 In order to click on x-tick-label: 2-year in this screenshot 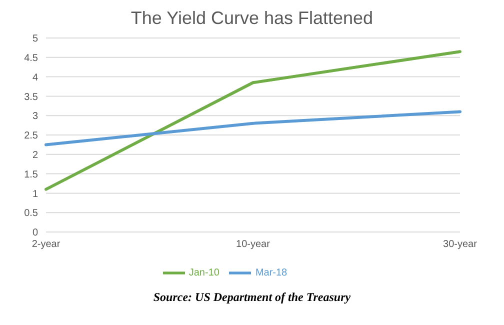, I will do `click(46, 244)`.